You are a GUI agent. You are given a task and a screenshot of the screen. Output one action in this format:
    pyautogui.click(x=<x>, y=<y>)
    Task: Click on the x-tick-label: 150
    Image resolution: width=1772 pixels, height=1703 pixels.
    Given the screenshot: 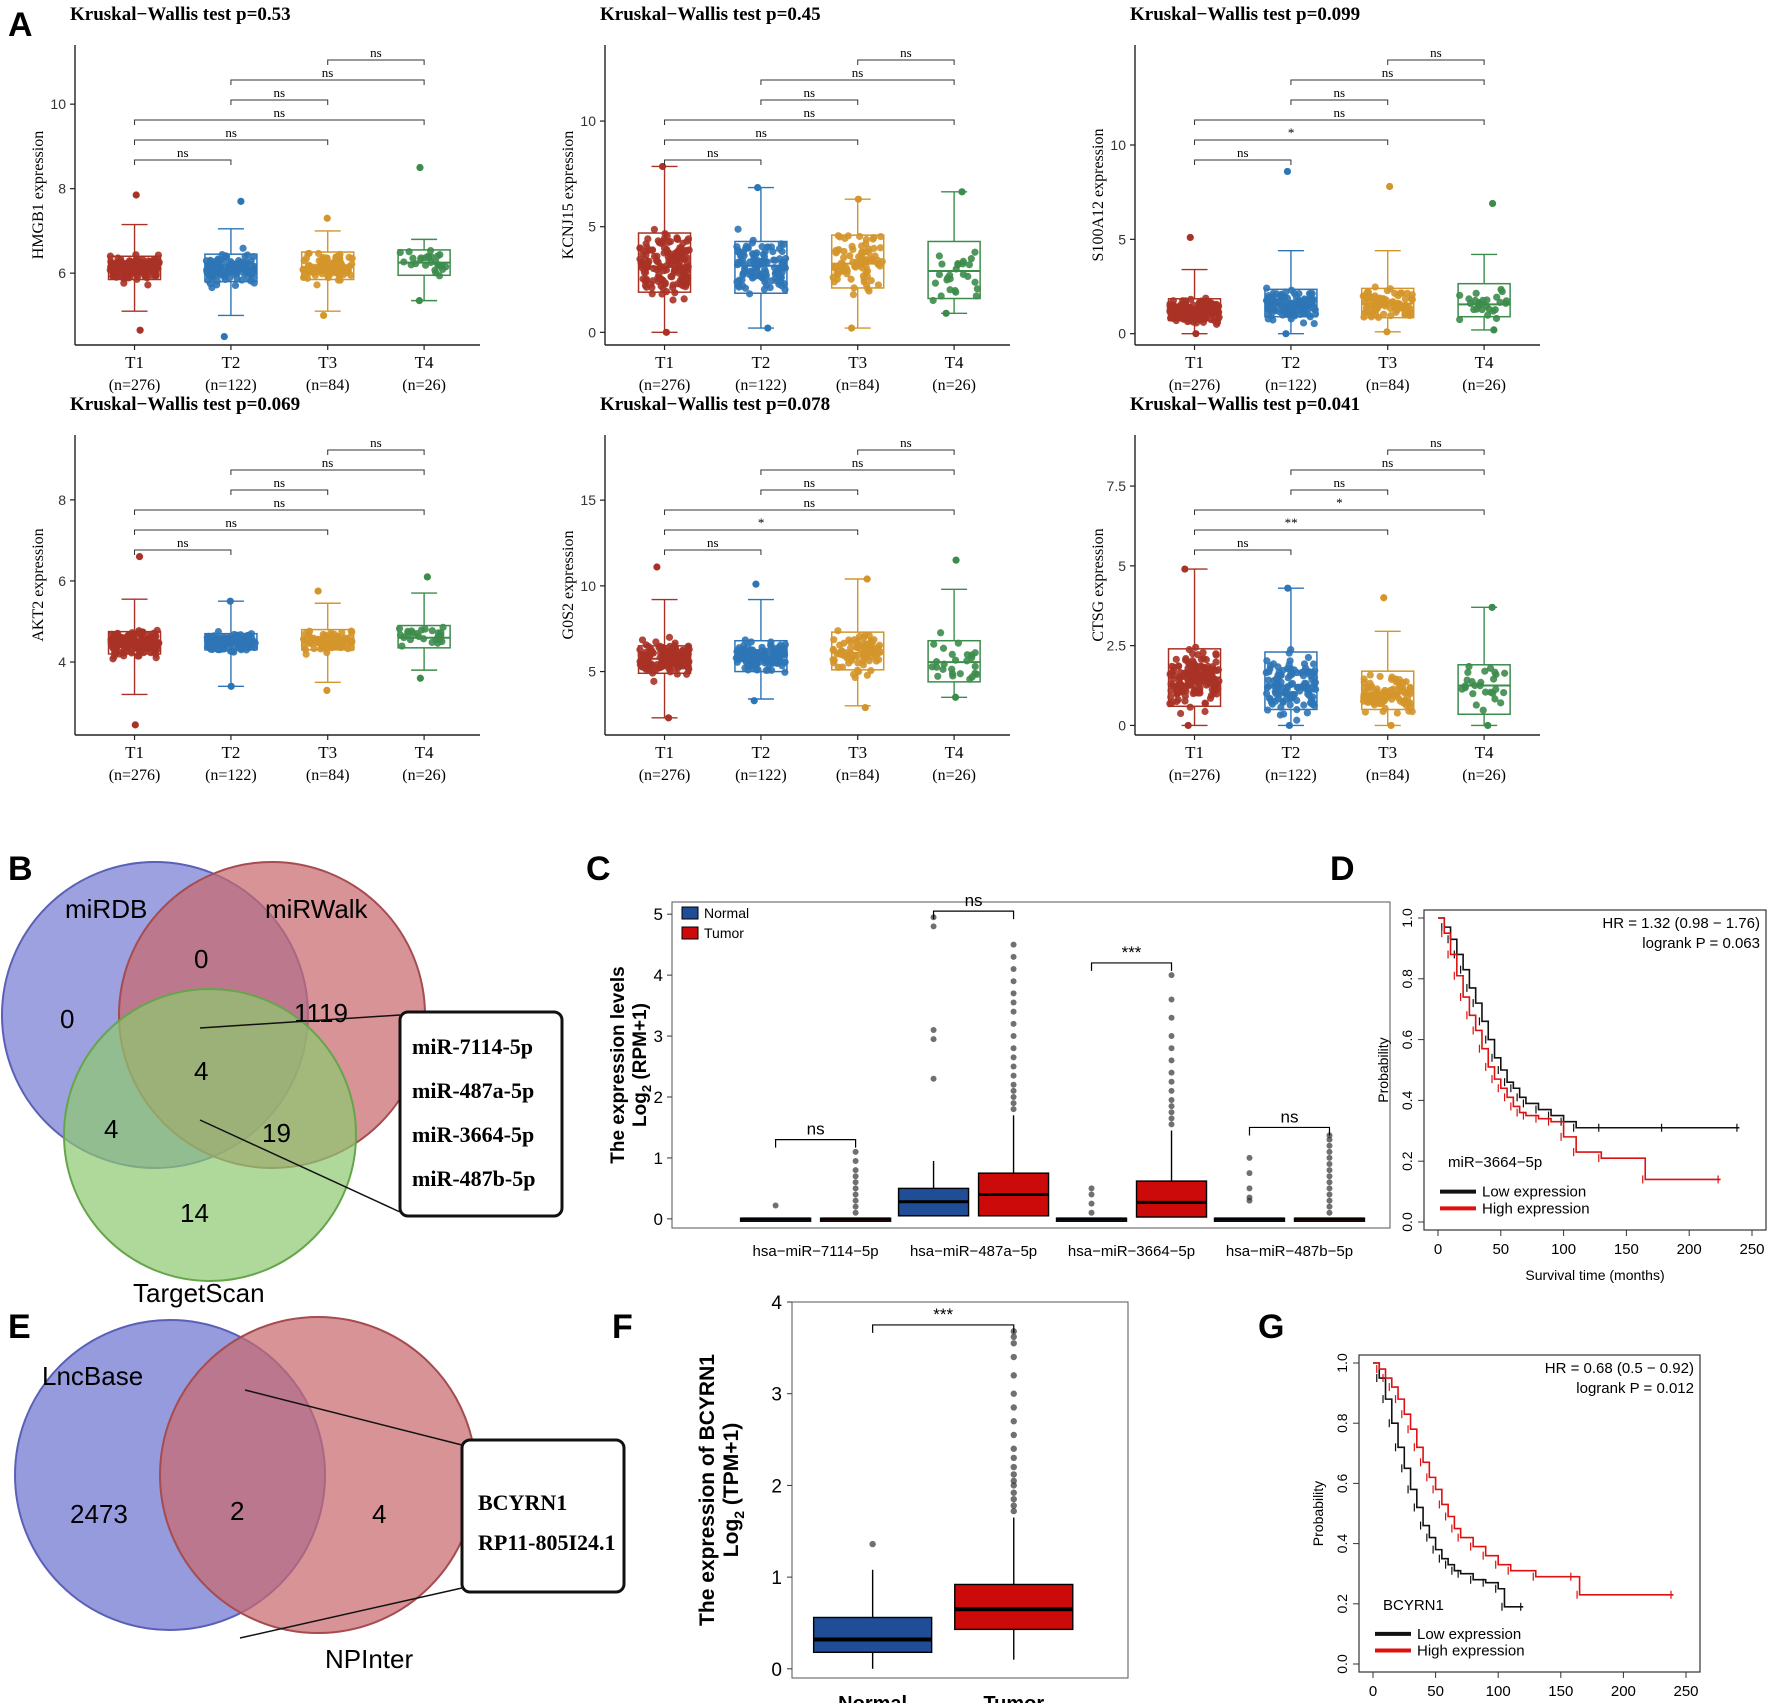 What is the action you would take?
    pyautogui.click(x=1626, y=1249)
    